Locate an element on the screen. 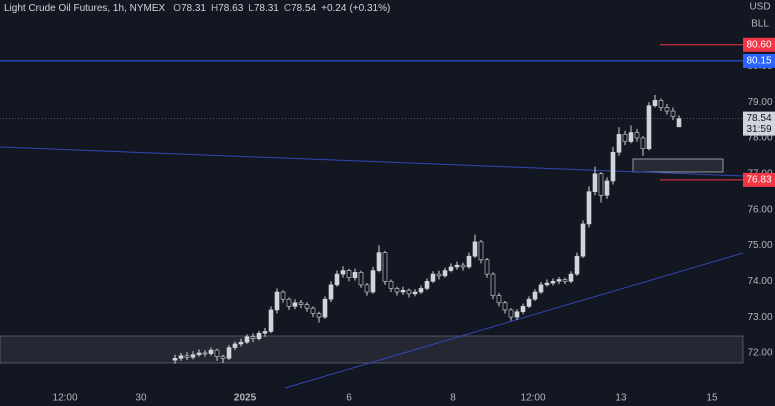 The height and width of the screenshot is (406, 775). y-tick-label: 72.00 is located at coordinates (759, 353).